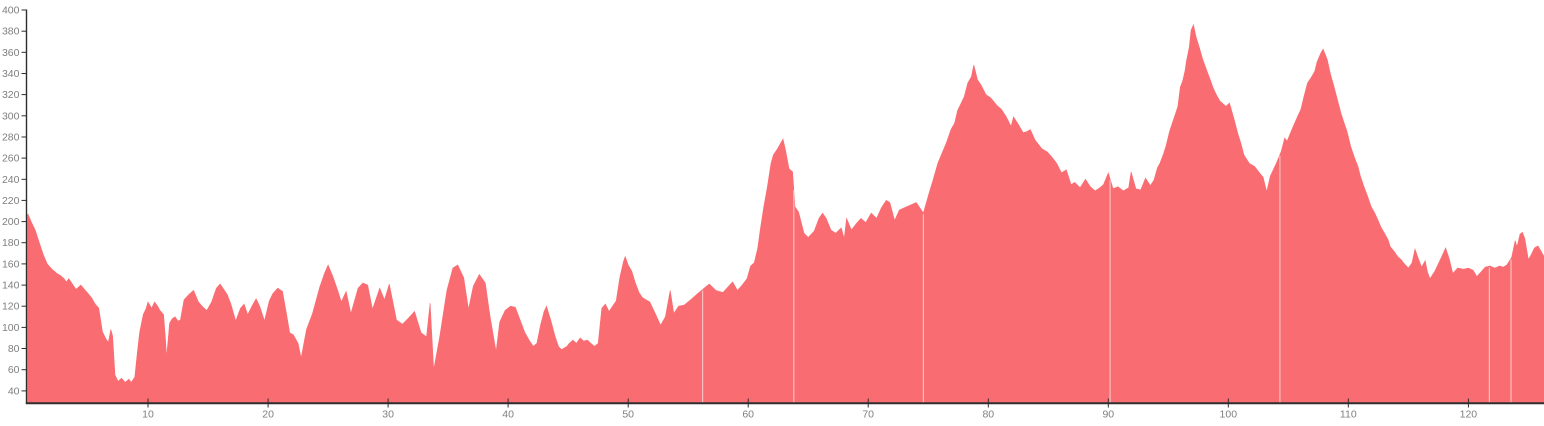 The height and width of the screenshot is (426, 1544). What do you see at coordinates (11, 180) in the screenshot?
I see `y-axis-tick-label: 240` at bounding box center [11, 180].